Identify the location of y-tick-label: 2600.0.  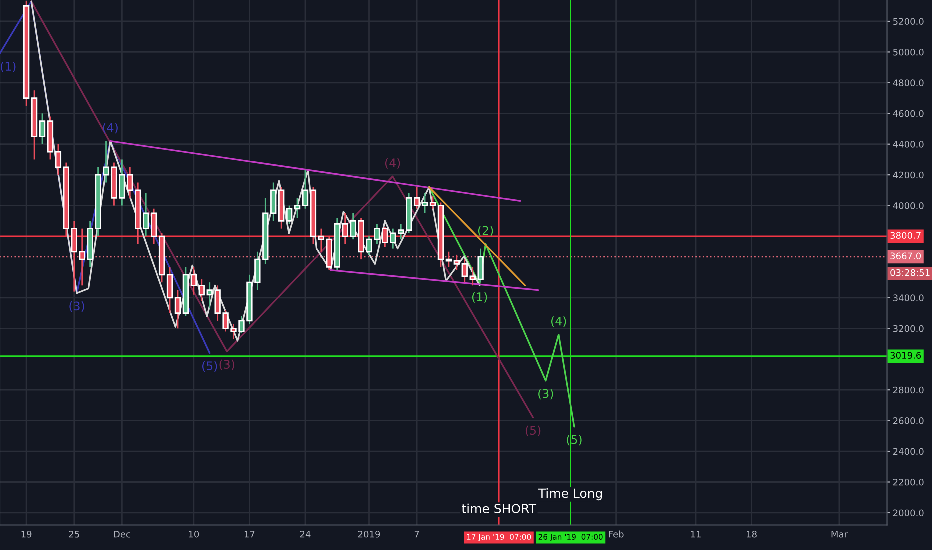
(908, 421).